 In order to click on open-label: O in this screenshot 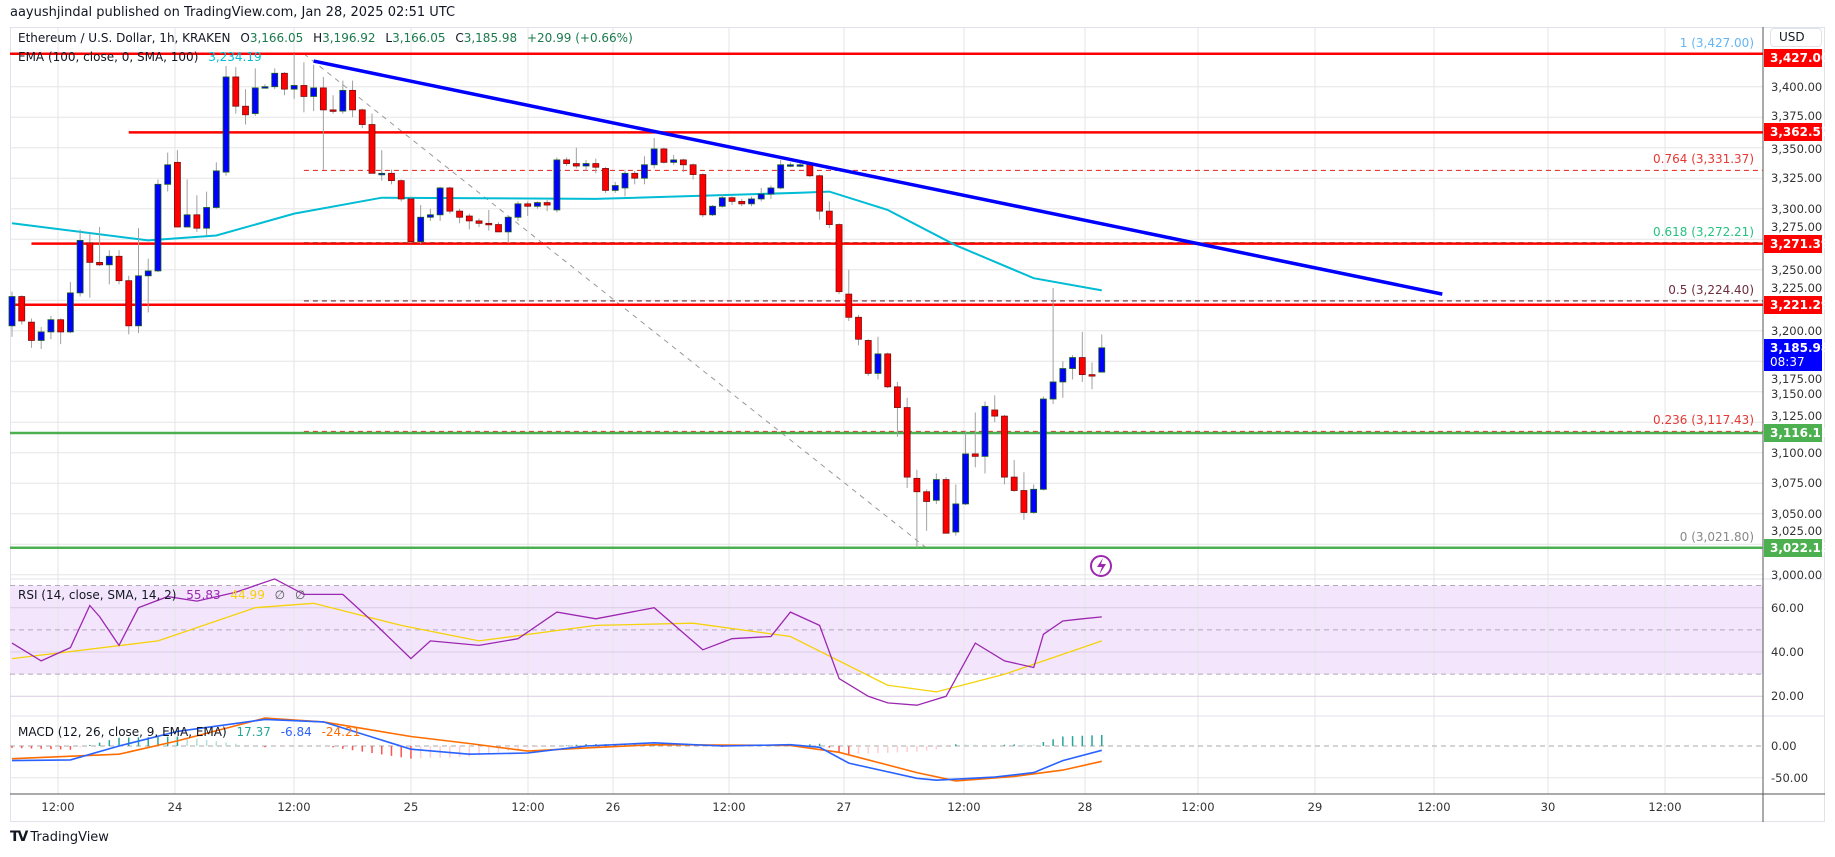, I will do `click(245, 38)`.